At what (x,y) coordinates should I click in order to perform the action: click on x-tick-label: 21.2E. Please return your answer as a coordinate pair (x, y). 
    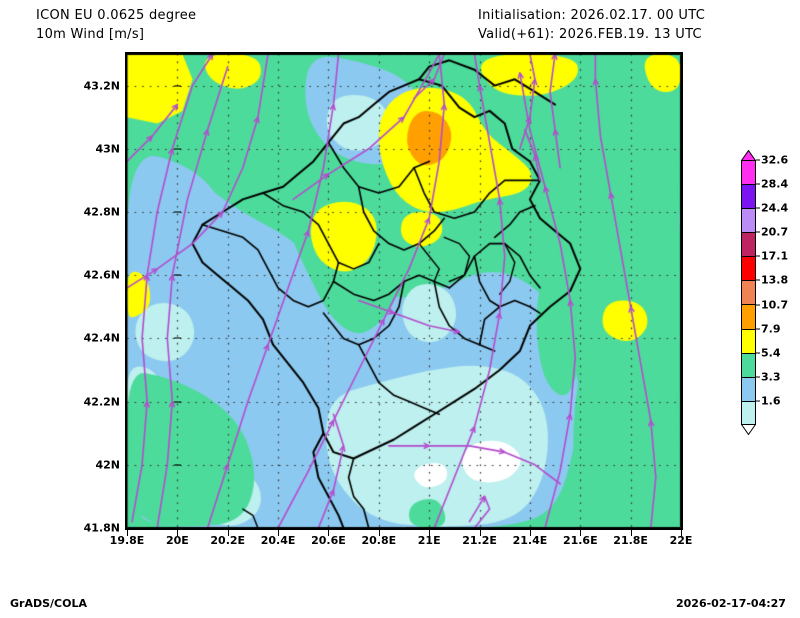
    Looking at the image, I should click on (479, 540).